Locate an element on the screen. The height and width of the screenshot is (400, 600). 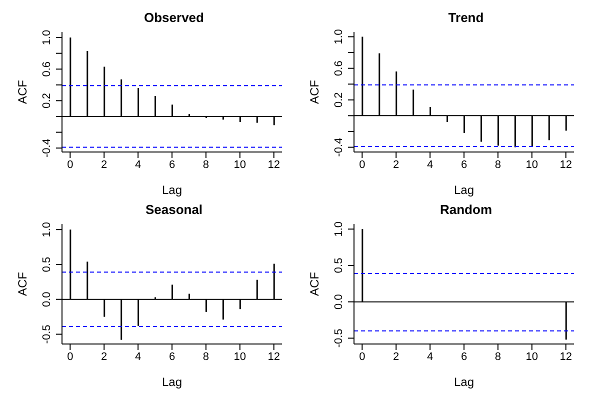
chart-title: Random is located at coordinates (466, 210).